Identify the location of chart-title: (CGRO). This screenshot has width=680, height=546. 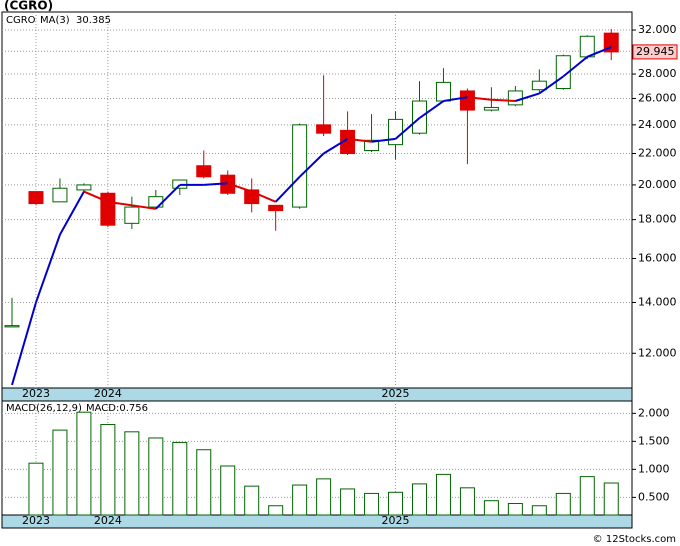
(28, 6).